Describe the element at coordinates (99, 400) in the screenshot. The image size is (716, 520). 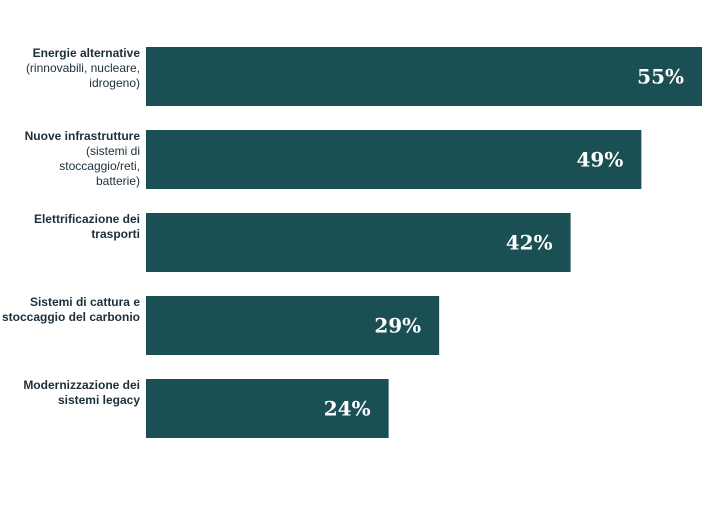
I see `category-label-4-line-1: sistemi legacy` at that location.